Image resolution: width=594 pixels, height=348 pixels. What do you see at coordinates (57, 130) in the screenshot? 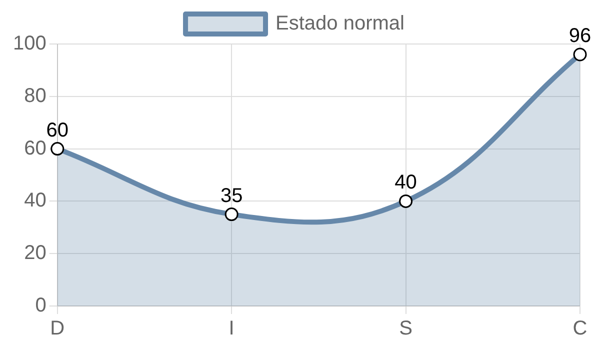
I see `data-label: 60` at bounding box center [57, 130].